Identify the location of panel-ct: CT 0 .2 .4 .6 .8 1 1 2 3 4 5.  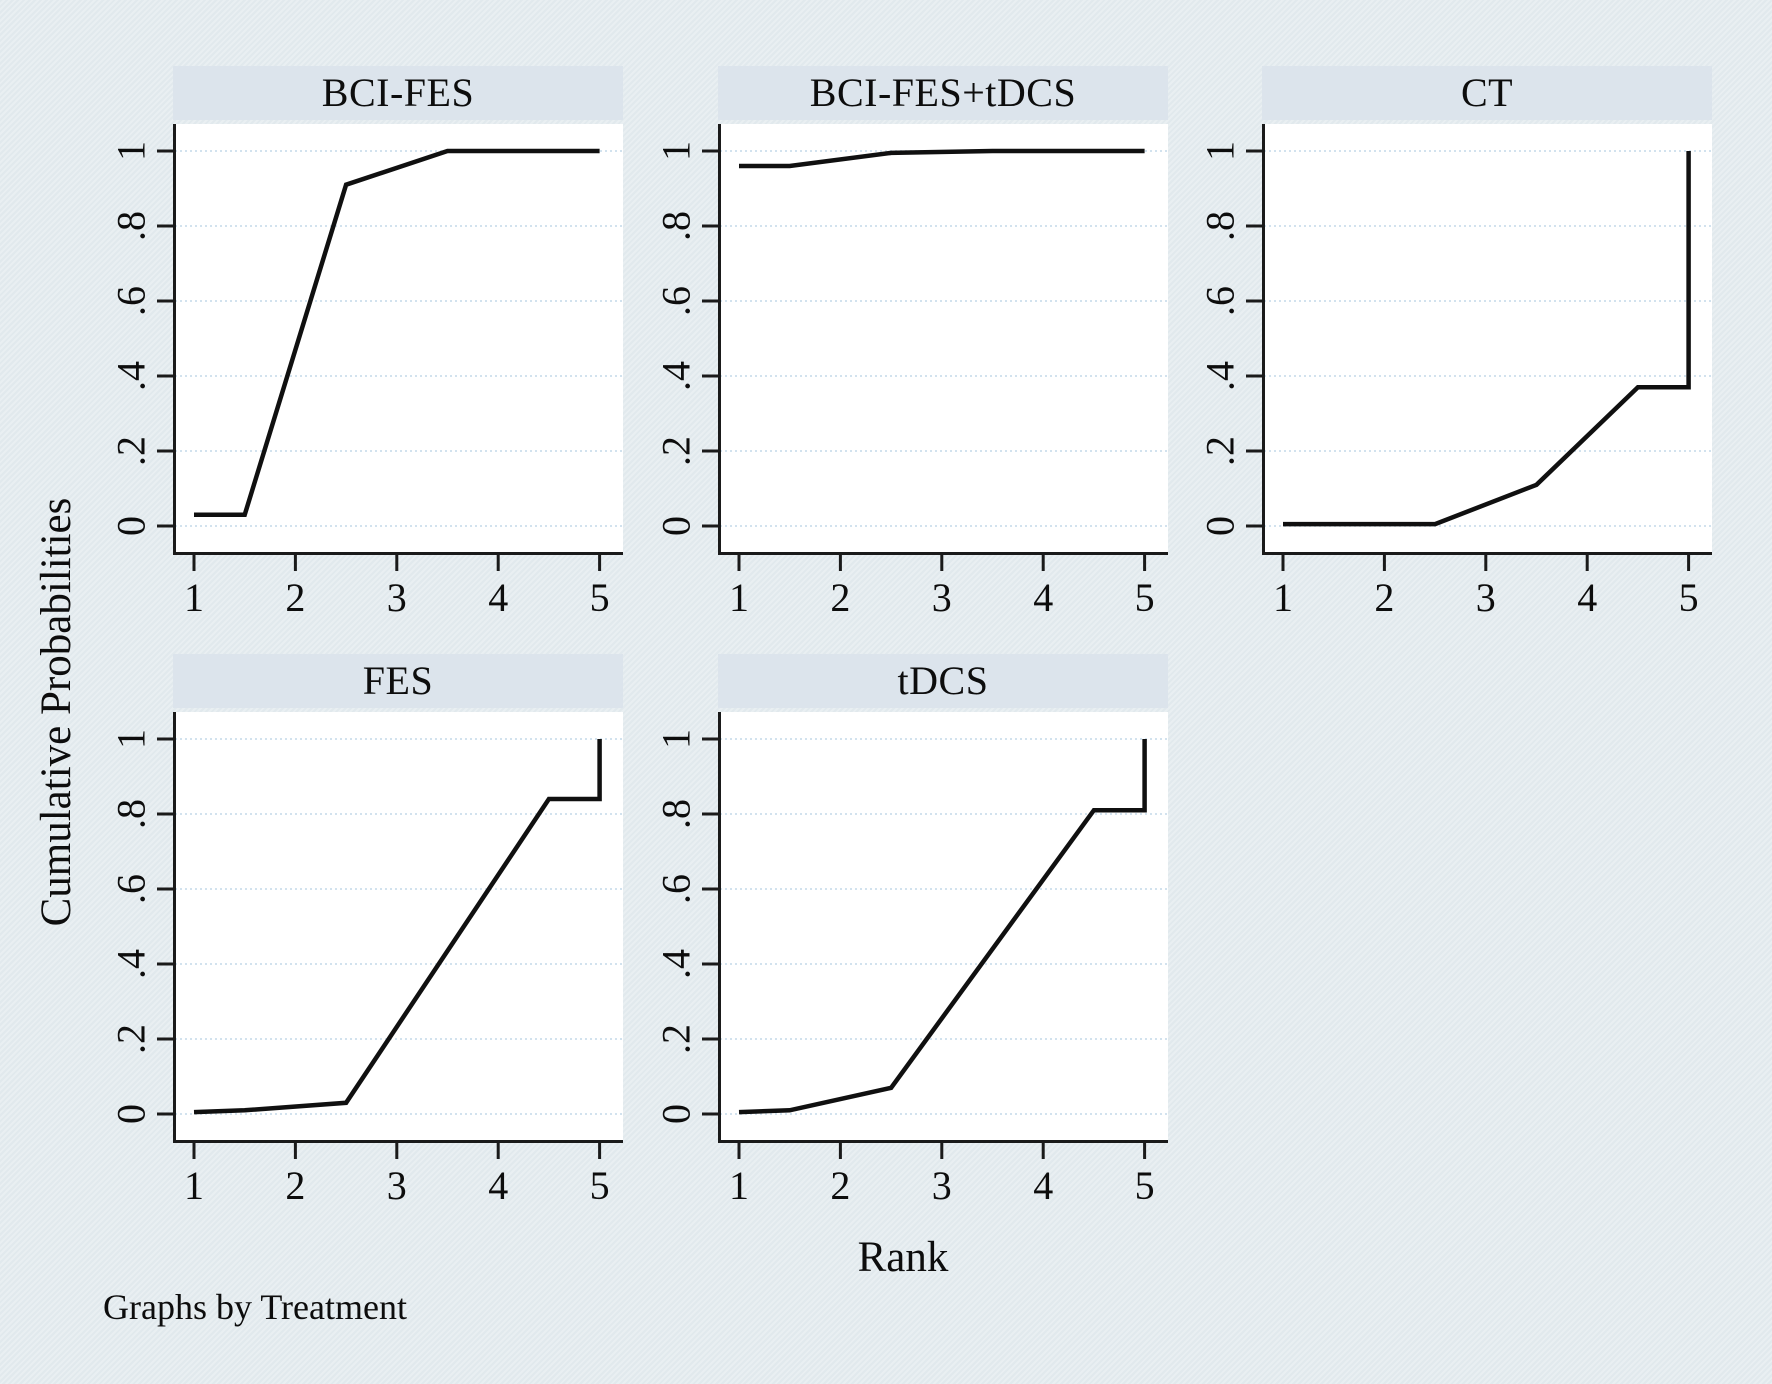
(1459, 353).